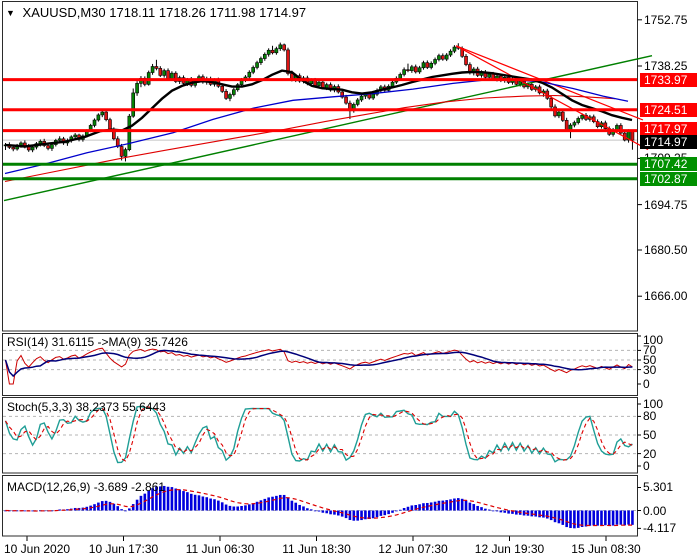  Describe the element at coordinates (64, 12) in the screenshot. I see `header-symbol: XAUUSD,M30` at that location.